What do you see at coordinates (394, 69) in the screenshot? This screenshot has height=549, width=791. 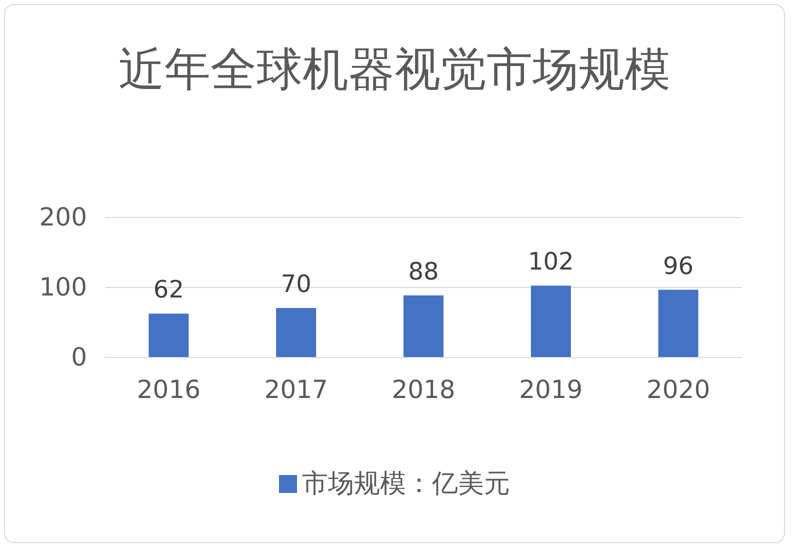 I see `chart-title: 近年全球机器视觉市场规模` at bounding box center [394, 69].